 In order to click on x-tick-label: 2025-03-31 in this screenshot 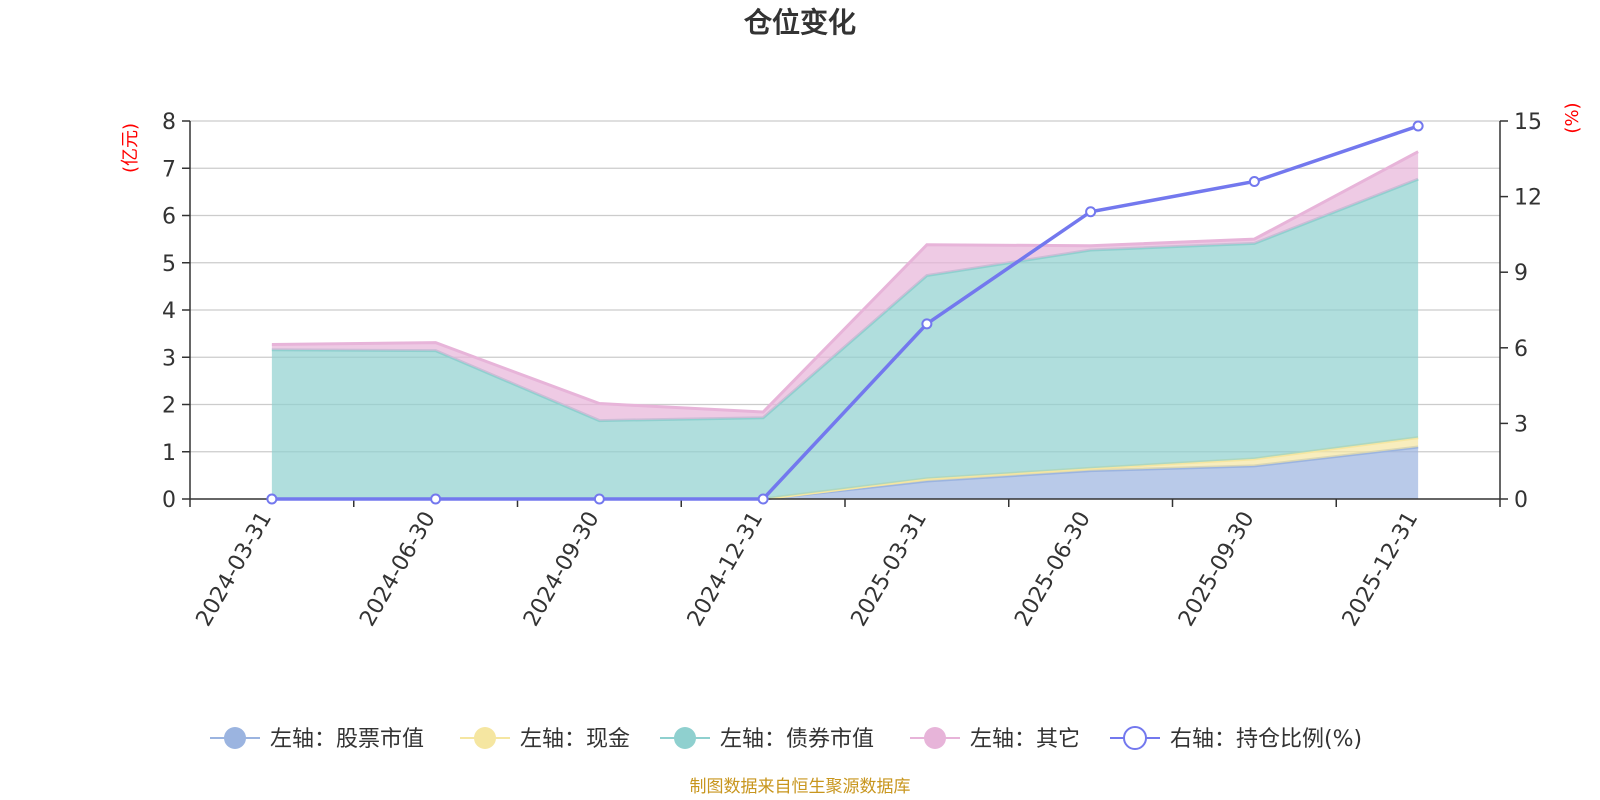, I will do `click(889, 569)`.